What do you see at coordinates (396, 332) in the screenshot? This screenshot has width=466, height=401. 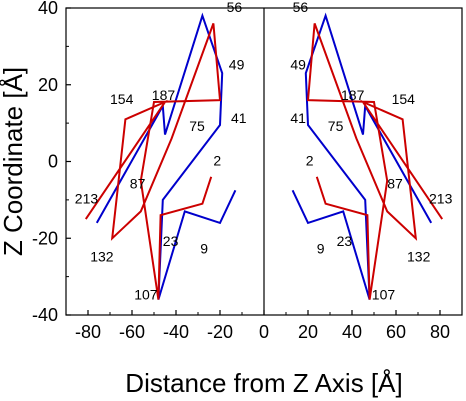 I see `x-tick-label: 60` at bounding box center [396, 332].